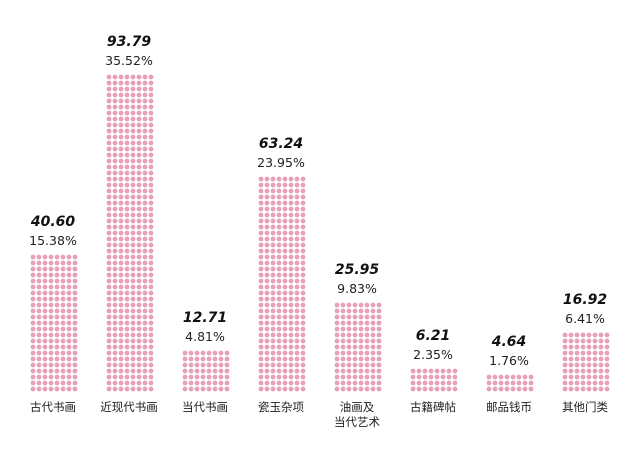 Image resolution: width=640 pixels, height=454 pixels. What do you see at coordinates (585, 318) in the screenshot?
I see `percent-label: 6.41%` at bounding box center [585, 318].